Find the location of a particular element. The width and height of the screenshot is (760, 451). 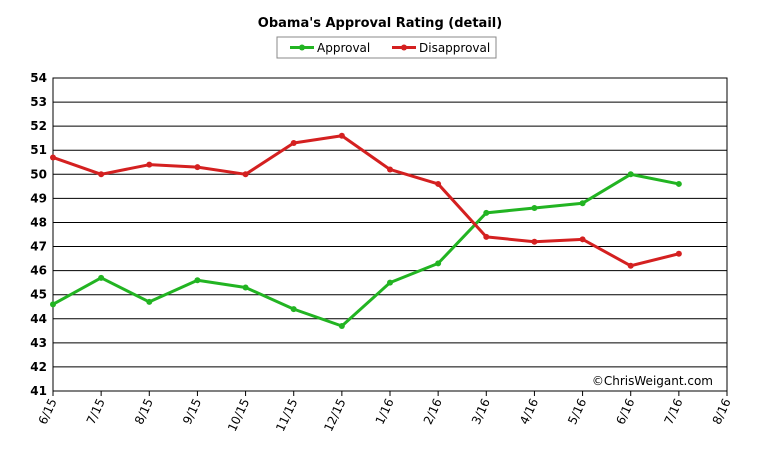

x-tick-label: 10/15 is located at coordinates (238, 414).